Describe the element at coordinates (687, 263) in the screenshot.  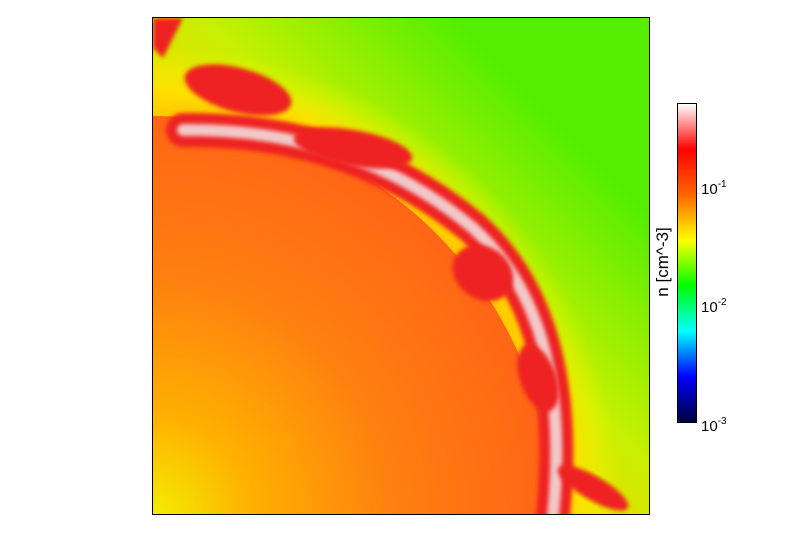
I see `colorbar` at that location.